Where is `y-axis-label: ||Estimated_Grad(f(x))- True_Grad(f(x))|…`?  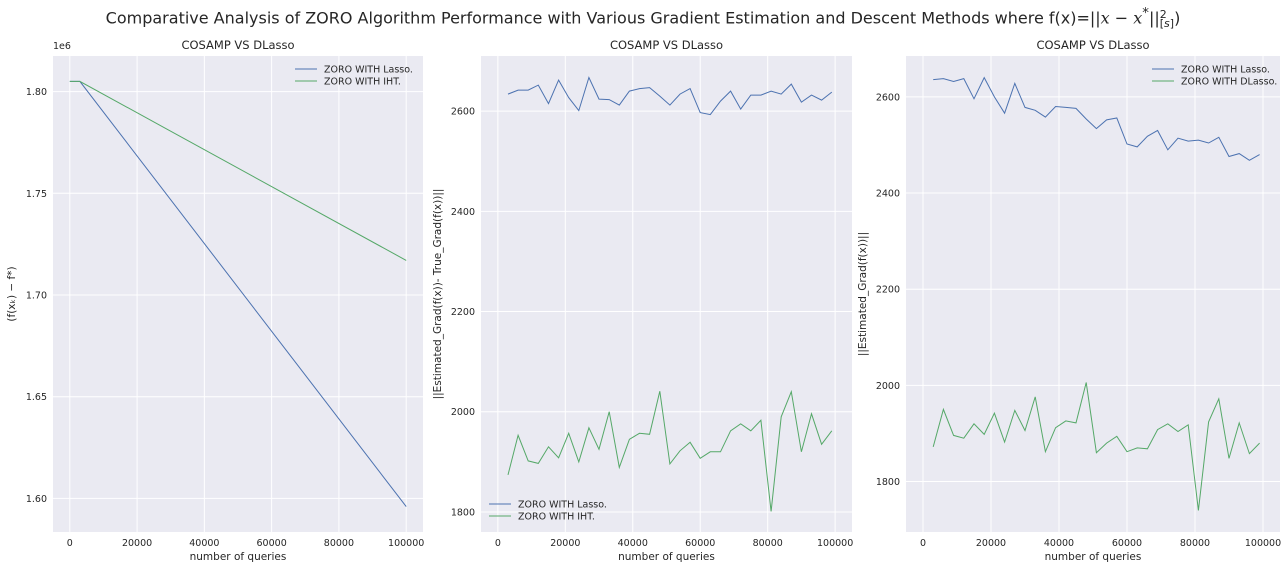
y-axis-label: ||Estimated_Grad(f(x))- True_Grad(f(x))|… is located at coordinates (438, 294).